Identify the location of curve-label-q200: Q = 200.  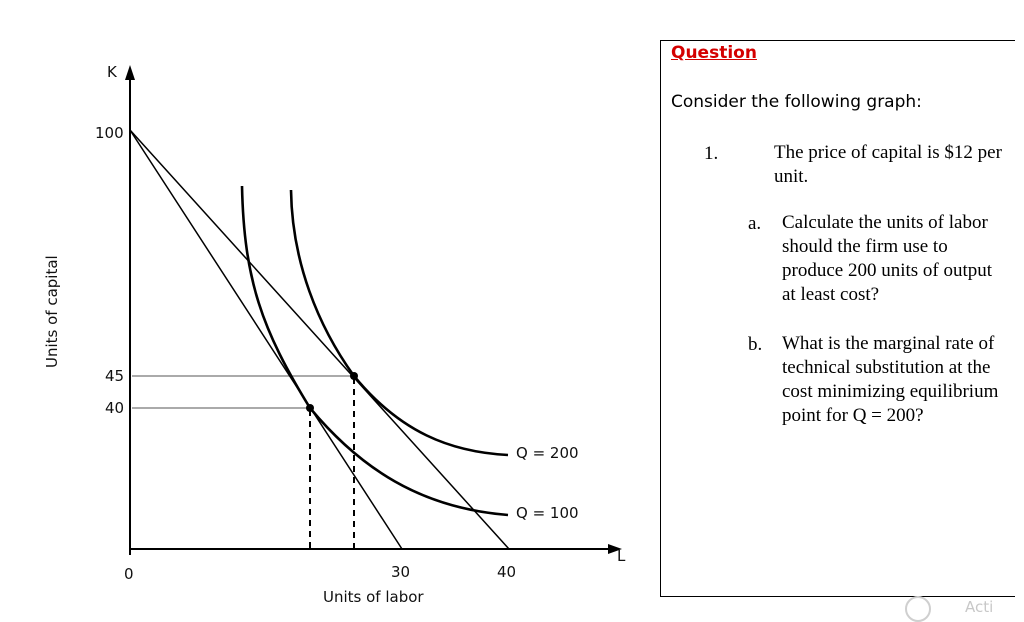
(547, 453).